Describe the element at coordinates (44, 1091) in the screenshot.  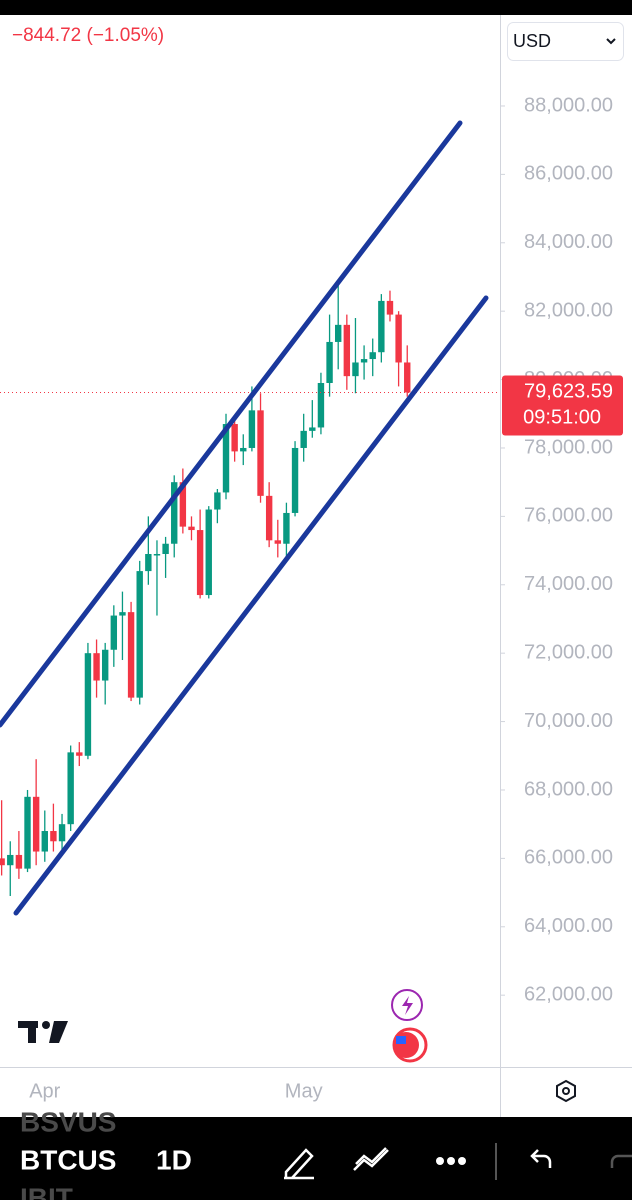
I see `x-tick-label: Apr` at that location.